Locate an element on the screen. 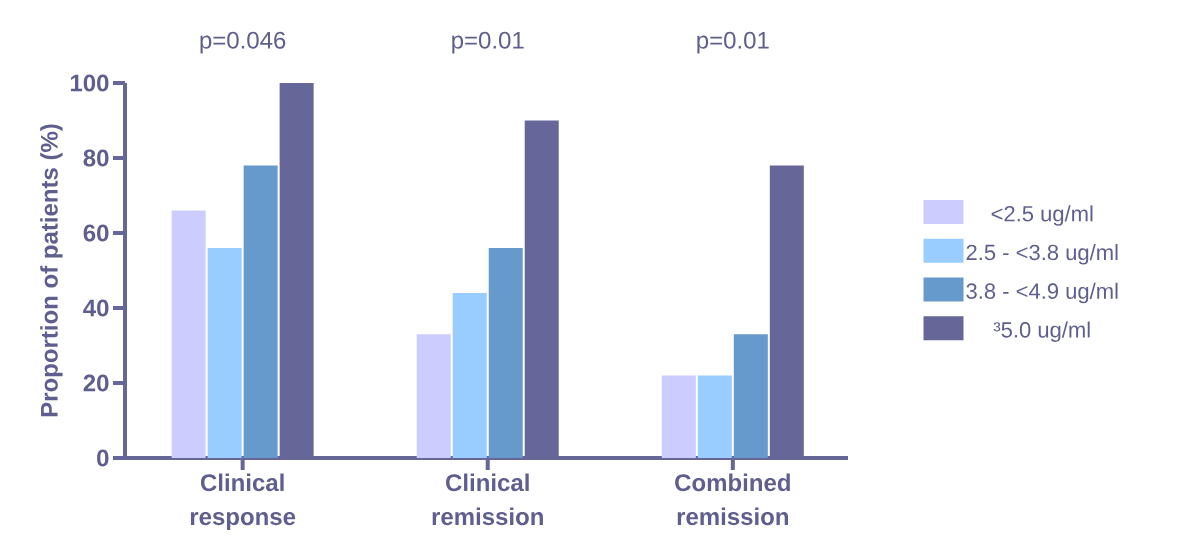 Image resolution: width=1192 pixels, height=558 pixels. y-tick-label: 60 is located at coordinates (96, 233).